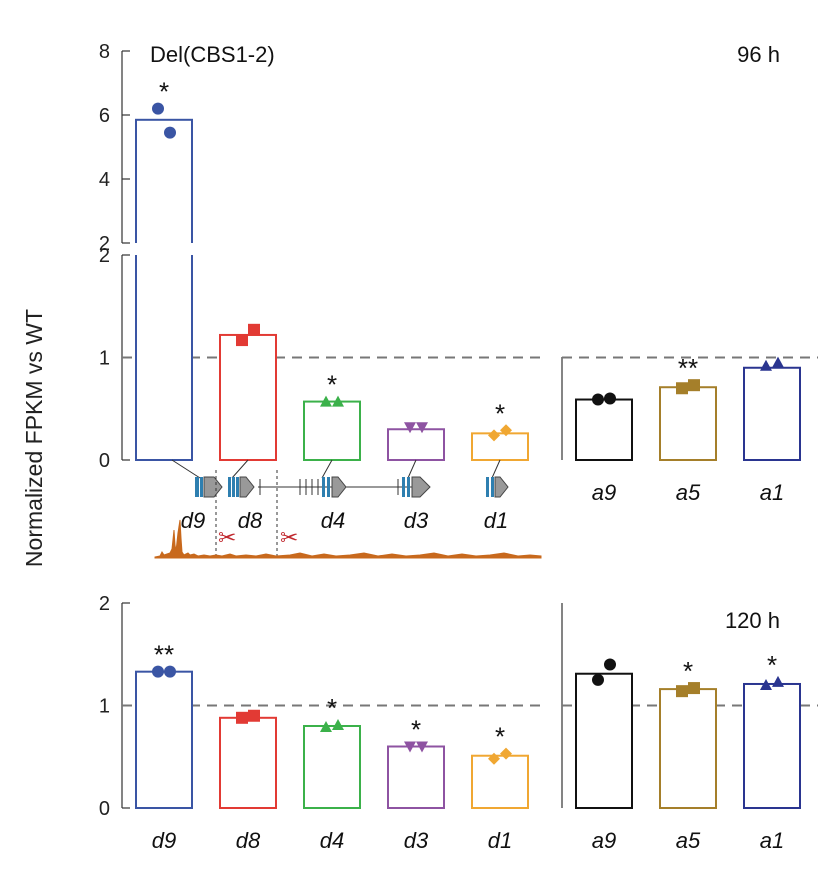 This screenshot has height=871, width=818. What do you see at coordinates (500, 737) in the screenshot?
I see `significance-d1-p2: *` at bounding box center [500, 737].